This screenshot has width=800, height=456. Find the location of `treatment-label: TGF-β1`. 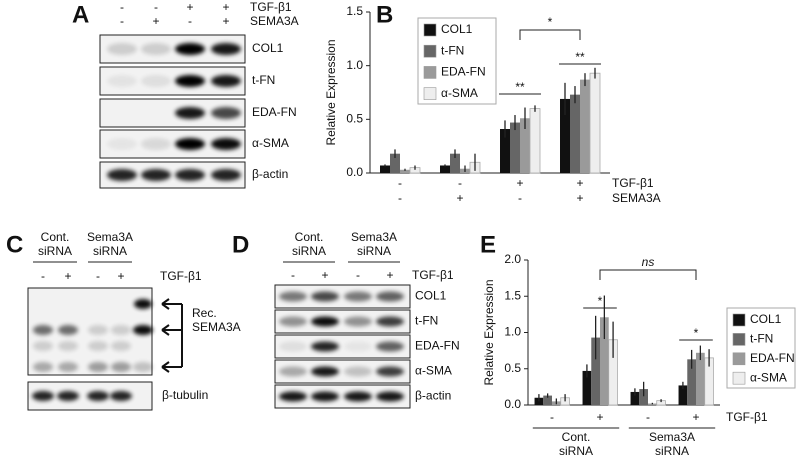

treatment-label: TGF-β1 is located at coordinates (433, 275).